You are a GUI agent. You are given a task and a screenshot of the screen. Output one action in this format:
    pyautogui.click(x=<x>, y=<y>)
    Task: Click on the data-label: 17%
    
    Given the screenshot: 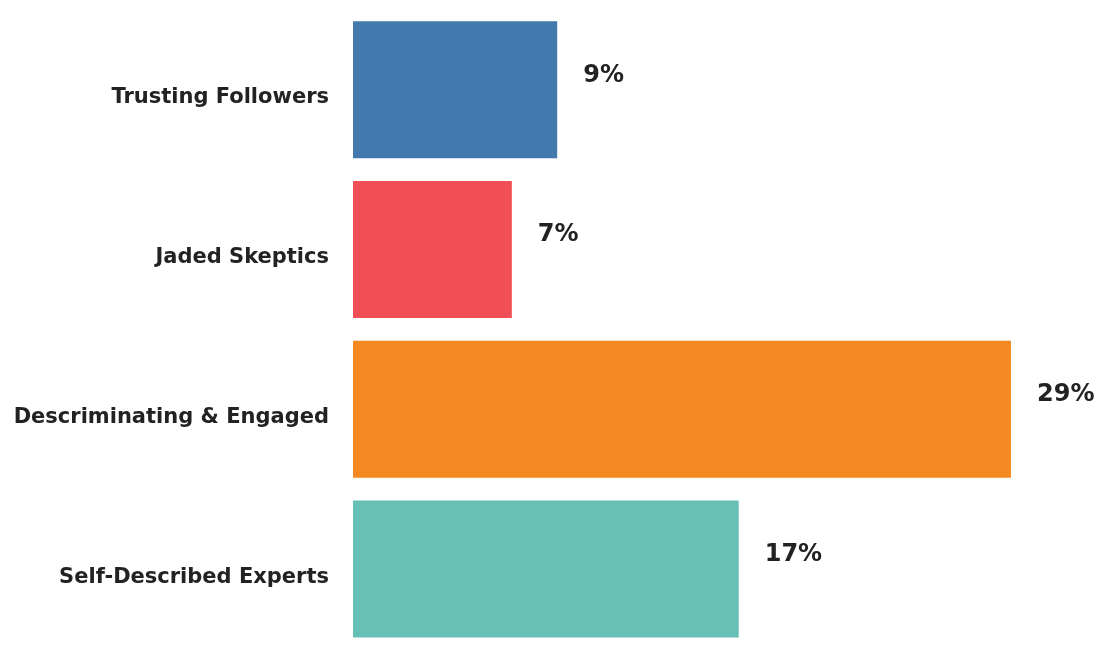 What is the action you would take?
    pyautogui.click(x=793, y=552)
    